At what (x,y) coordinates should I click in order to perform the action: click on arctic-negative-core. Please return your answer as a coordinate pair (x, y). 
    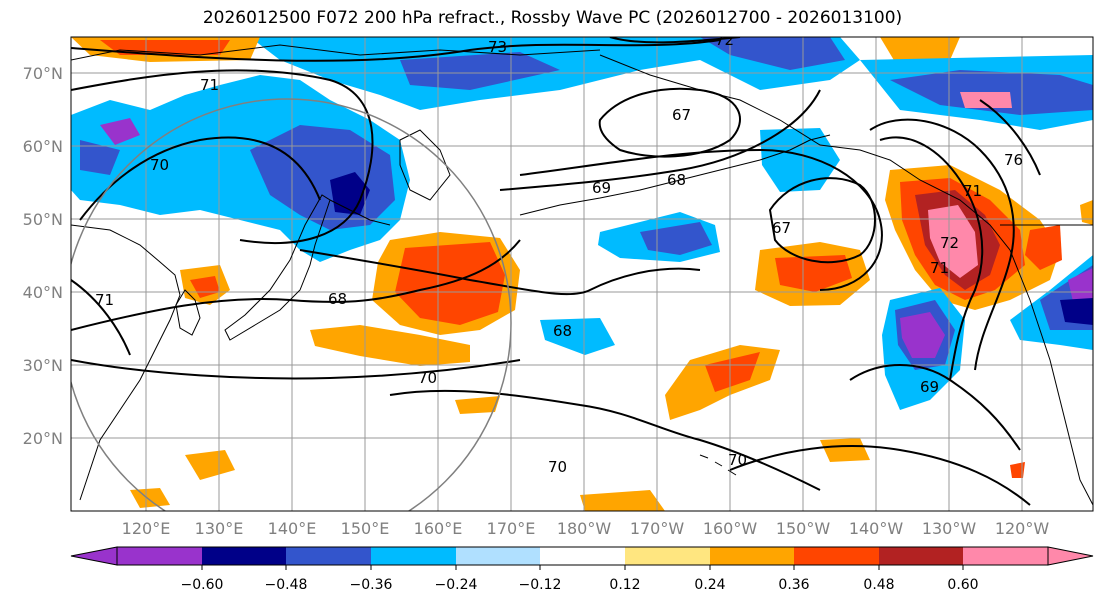
    Looking at the image, I should click on (480, 71).